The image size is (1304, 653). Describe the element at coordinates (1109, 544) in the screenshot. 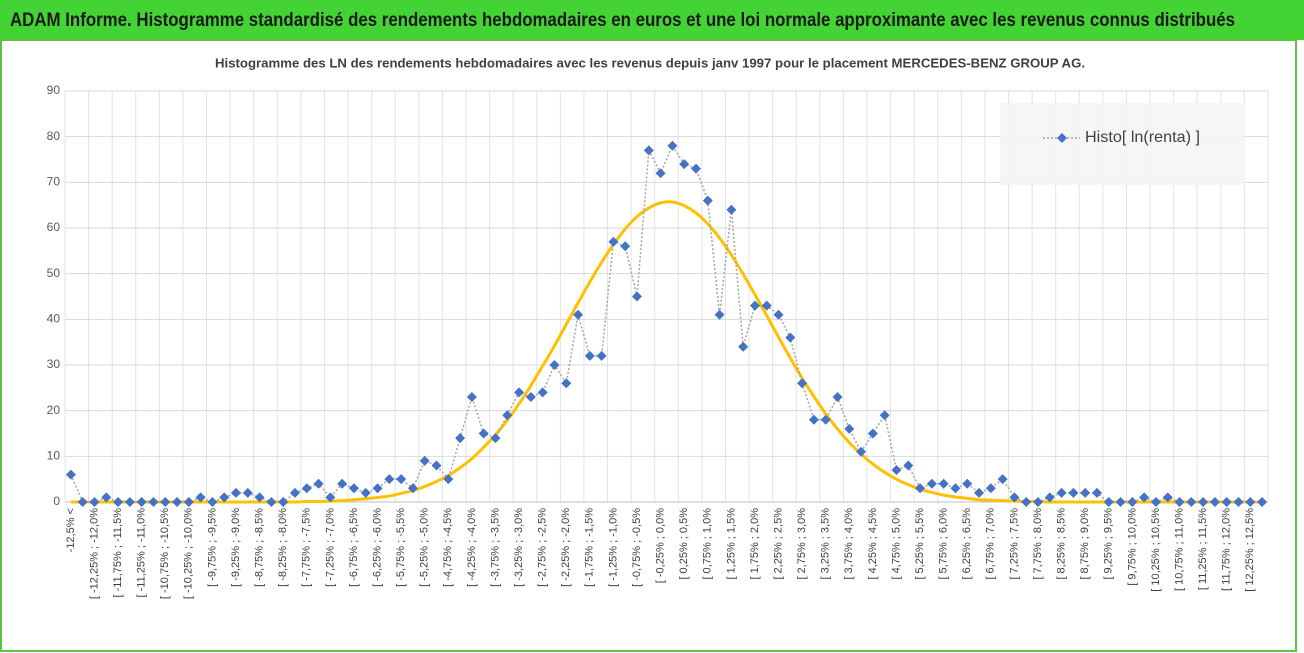

I see `x-tick-label: [ 9,25% ; 9,5%` at that location.